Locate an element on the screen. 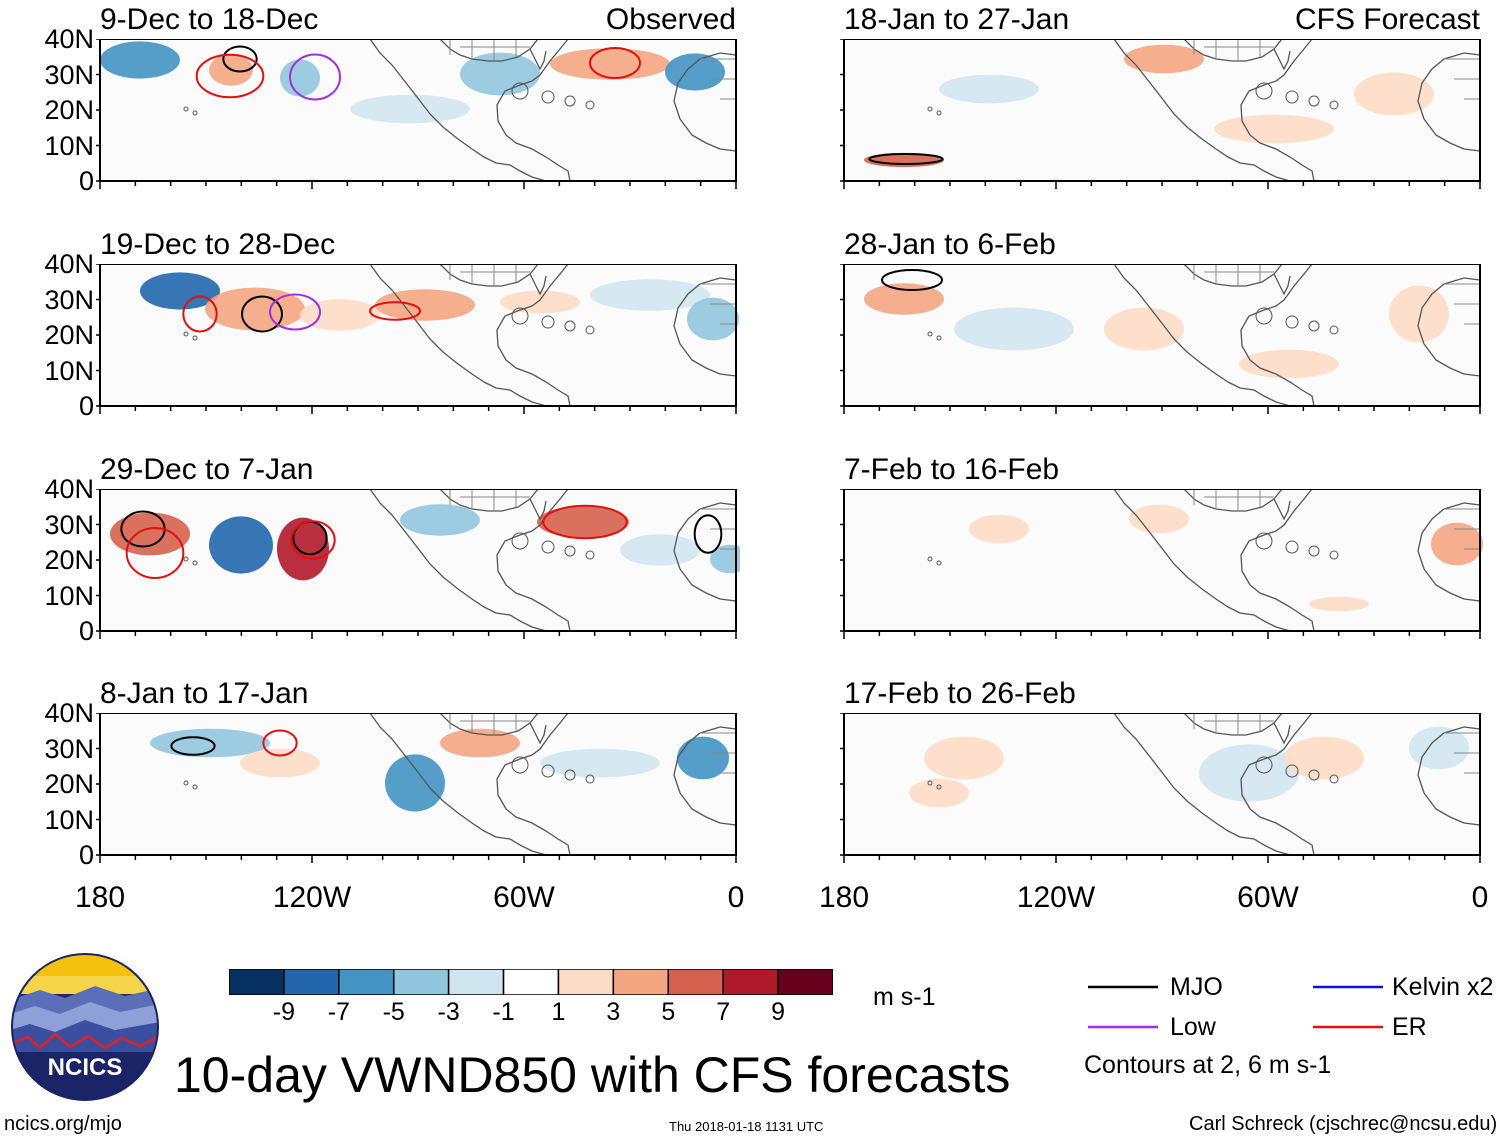  panel-title: 18-Jan to 27-Jan is located at coordinates (957, 19).